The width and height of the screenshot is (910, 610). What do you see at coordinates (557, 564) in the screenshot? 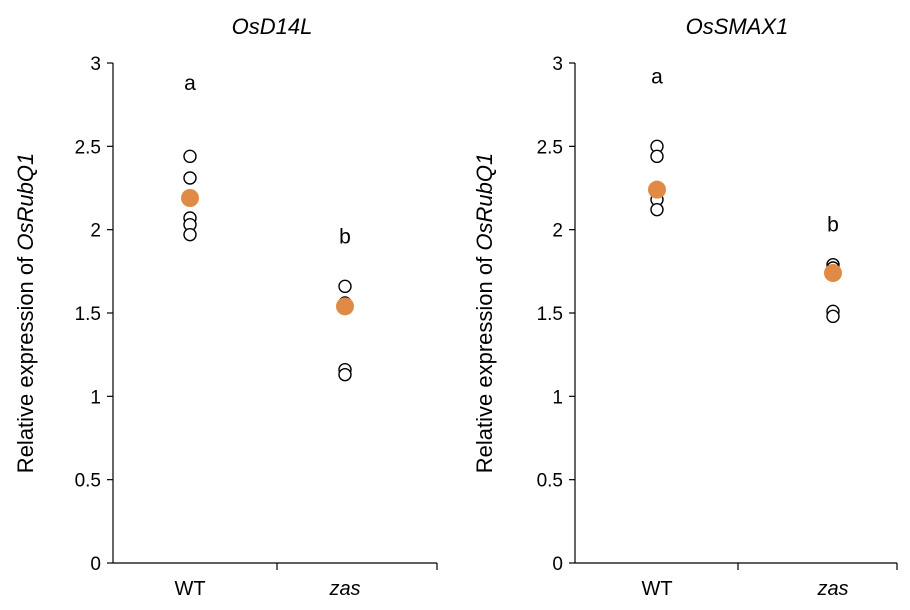
I see `chart-2-y-tick-label: 0` at bounding box center [557, 564].